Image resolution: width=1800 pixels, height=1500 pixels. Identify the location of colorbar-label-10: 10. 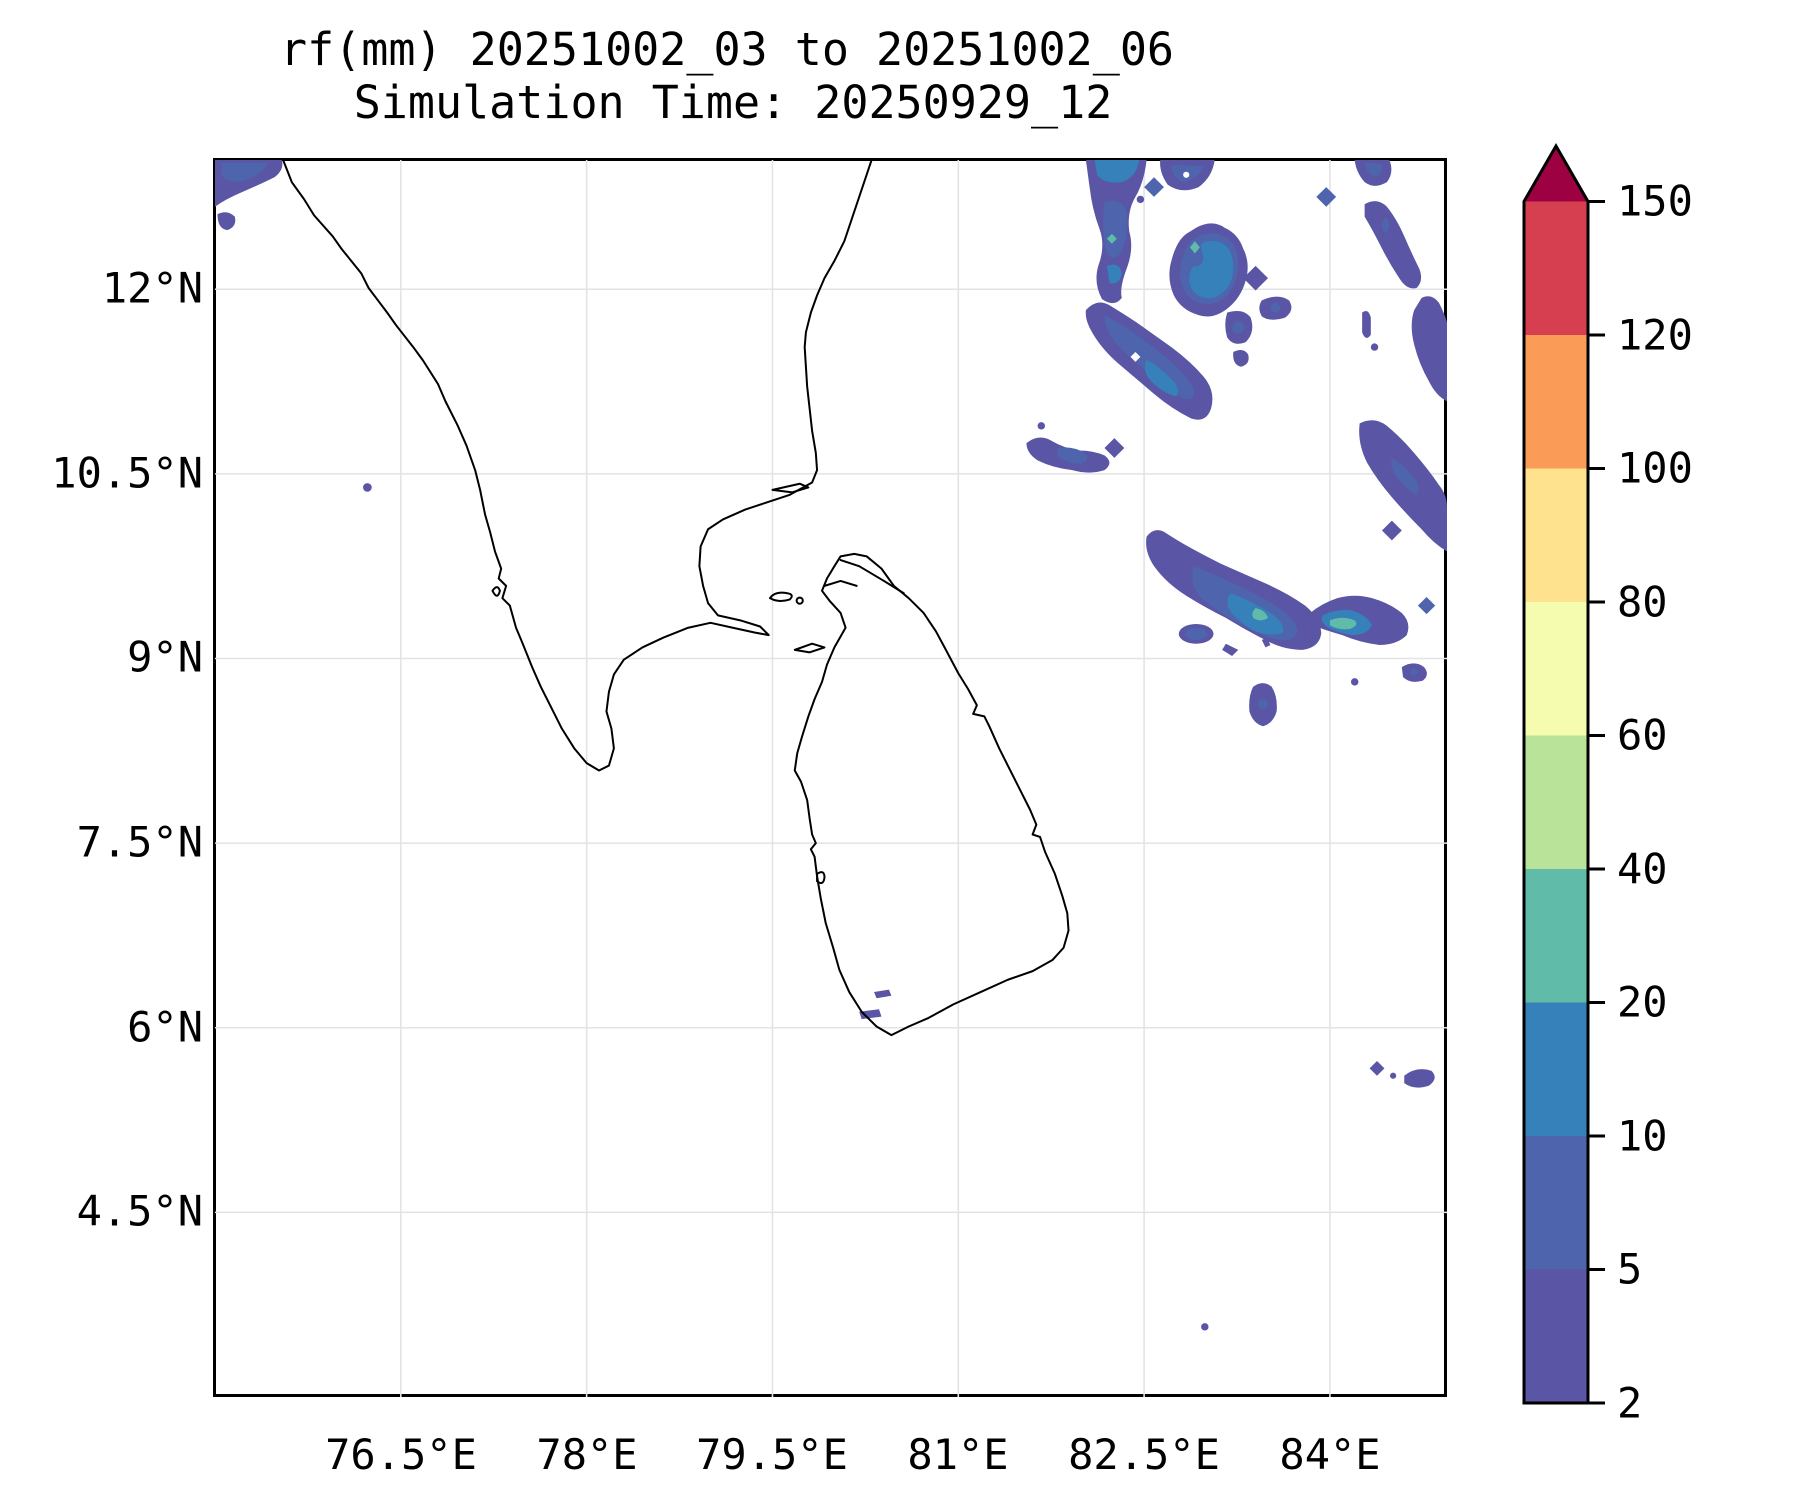
(1642, 1136).